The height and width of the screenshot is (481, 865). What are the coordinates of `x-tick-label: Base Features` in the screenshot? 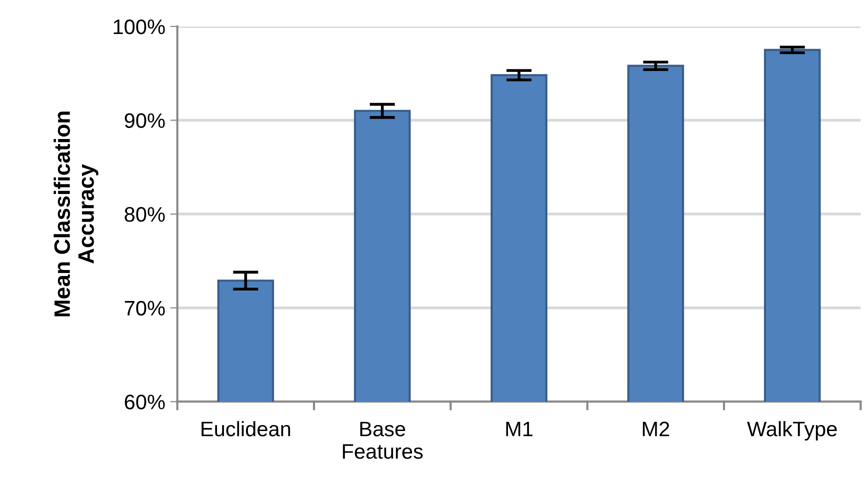 It's located at (382, 440).